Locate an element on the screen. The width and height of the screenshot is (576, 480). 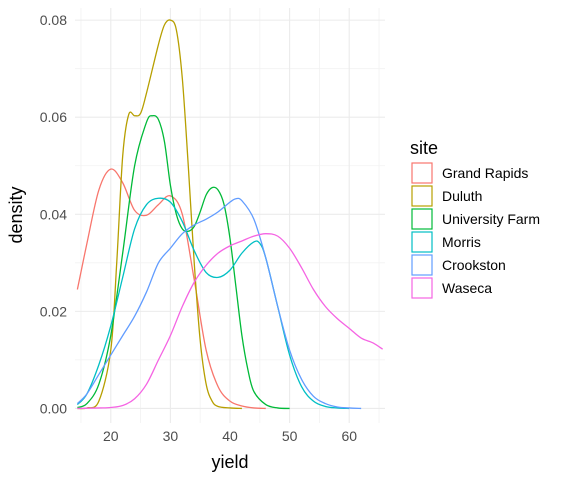
x-tick-label: 20 is located at coordinates (111, 436).